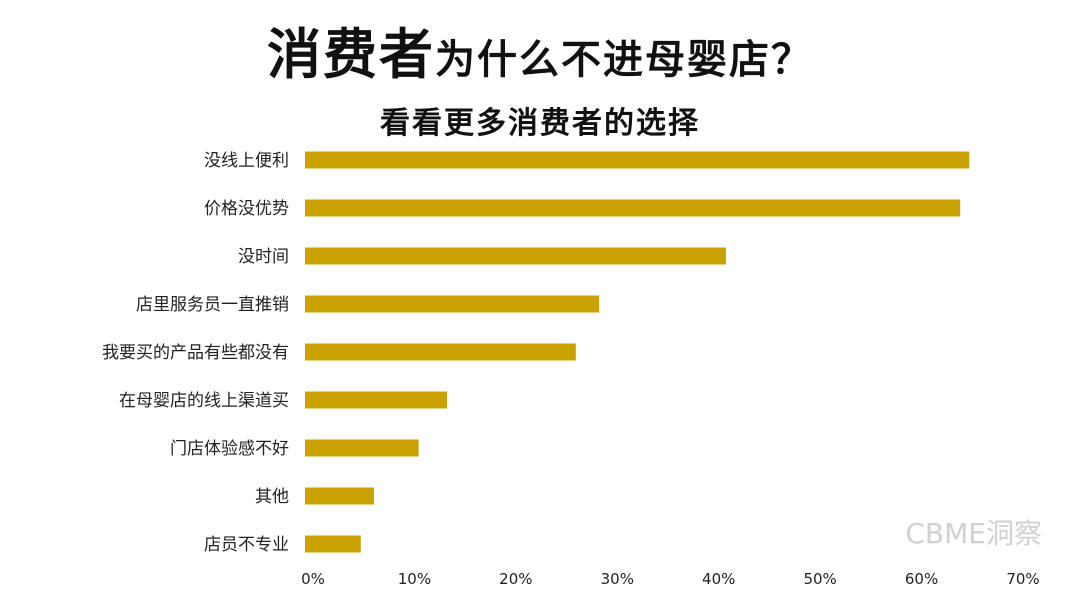  What do you see at coordinates (246, 161) in the screenshot?
I see `category-label-0: 没线上便利` at bounding box center [246, 161].